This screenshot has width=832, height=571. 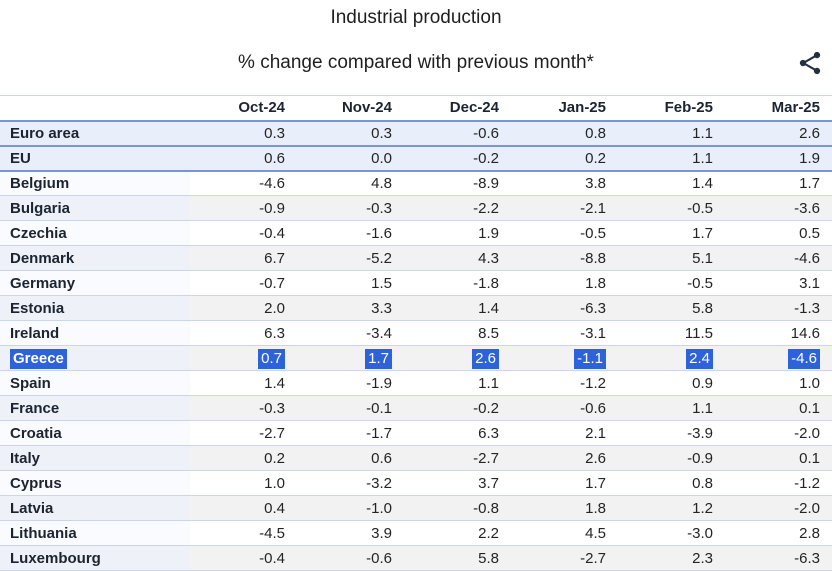 What do you see at coordinates (350, 458) in the screenshot?
I see `value-cell: 0.6` at bounding box center [350, 458].